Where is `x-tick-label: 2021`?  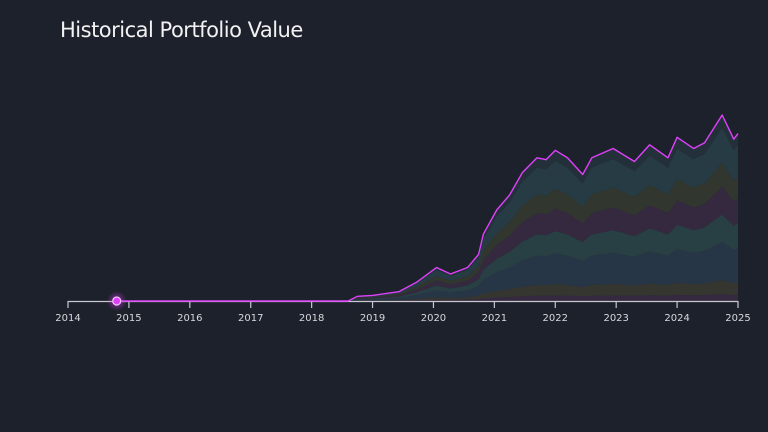
x-tick-label: 2021 is located at coordinates (494, 318).